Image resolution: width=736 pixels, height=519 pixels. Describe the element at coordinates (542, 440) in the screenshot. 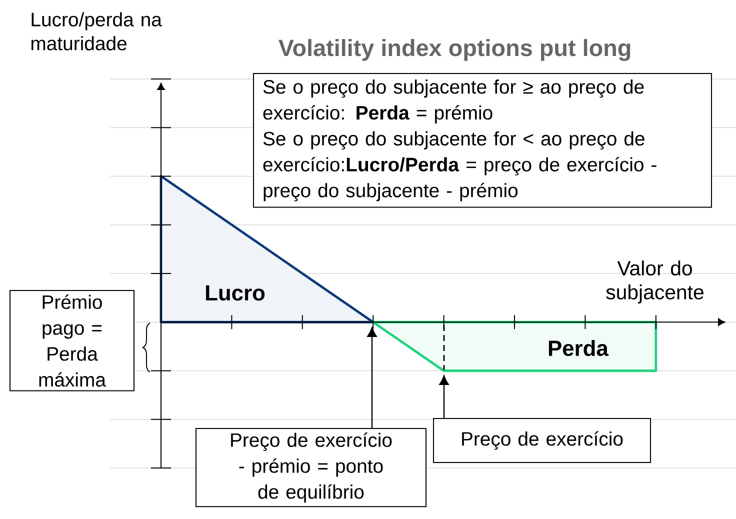

I see `text: Preço de exercício` at that location.